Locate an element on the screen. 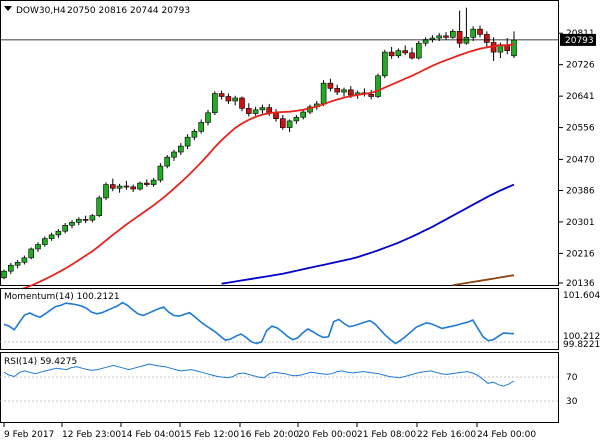 Image resolution: width=600 pixels, height=443 pixels. momentum-title: Momentum(14) 100.2121 is located at coordinates (62, 297).